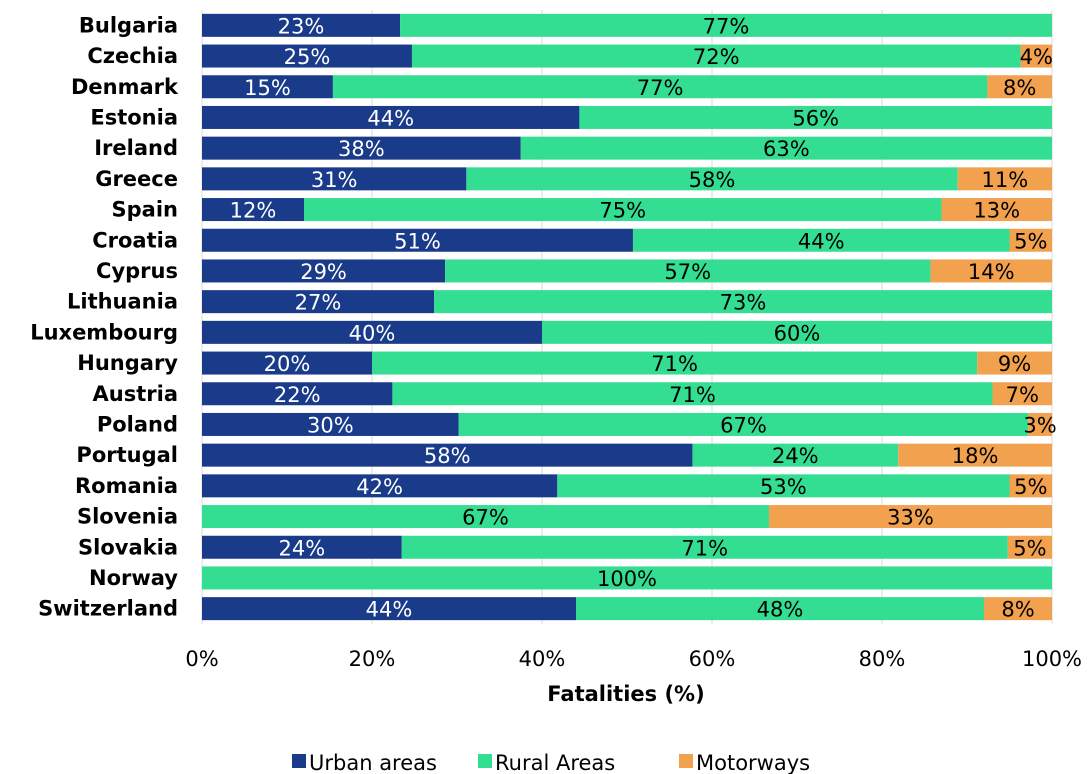  I want to click on data-label: 27%, so click(318, 303).